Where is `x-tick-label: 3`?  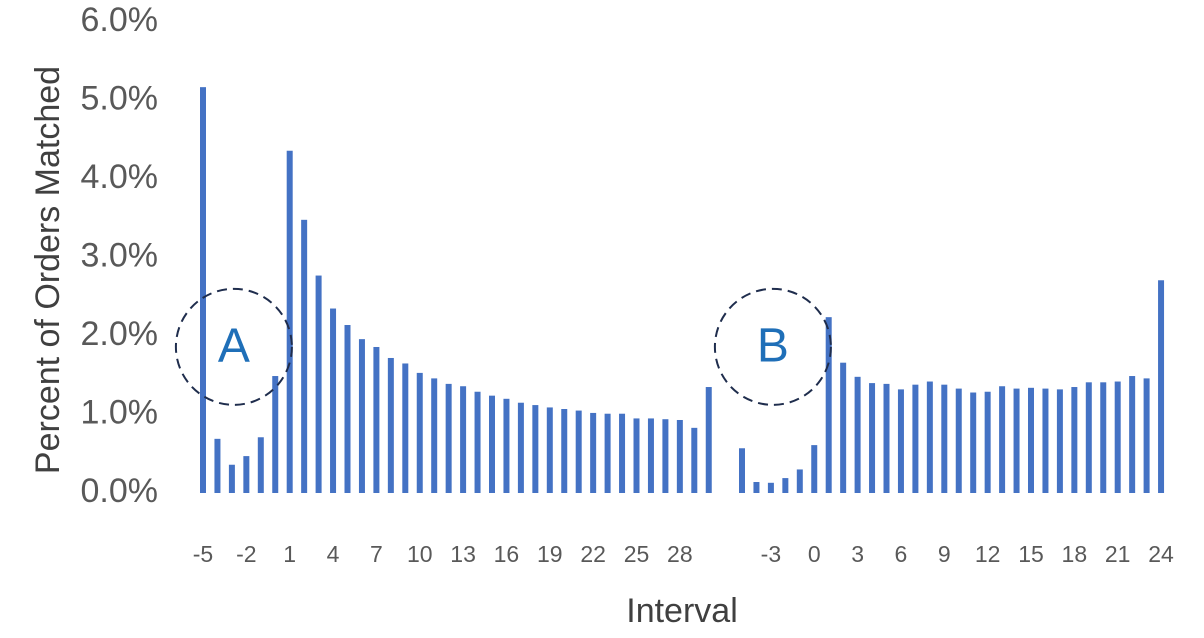
x-tick-label: 3 is located at coordinates (857, 554).